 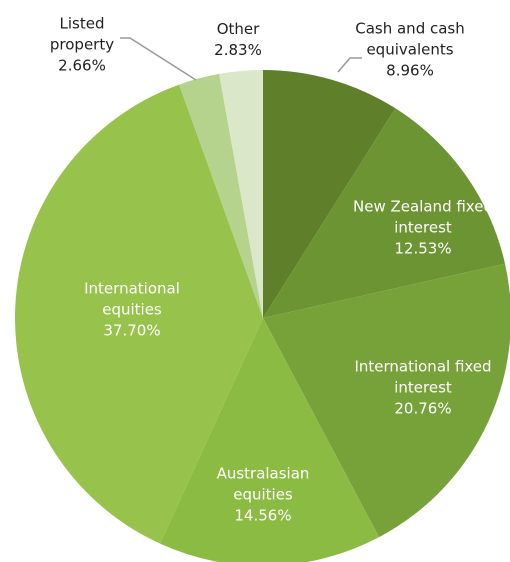 What do you see at coordinates (410, 70) in the screenshot?
I see `value-label: 8.96%` at bounding box center [410, 70].